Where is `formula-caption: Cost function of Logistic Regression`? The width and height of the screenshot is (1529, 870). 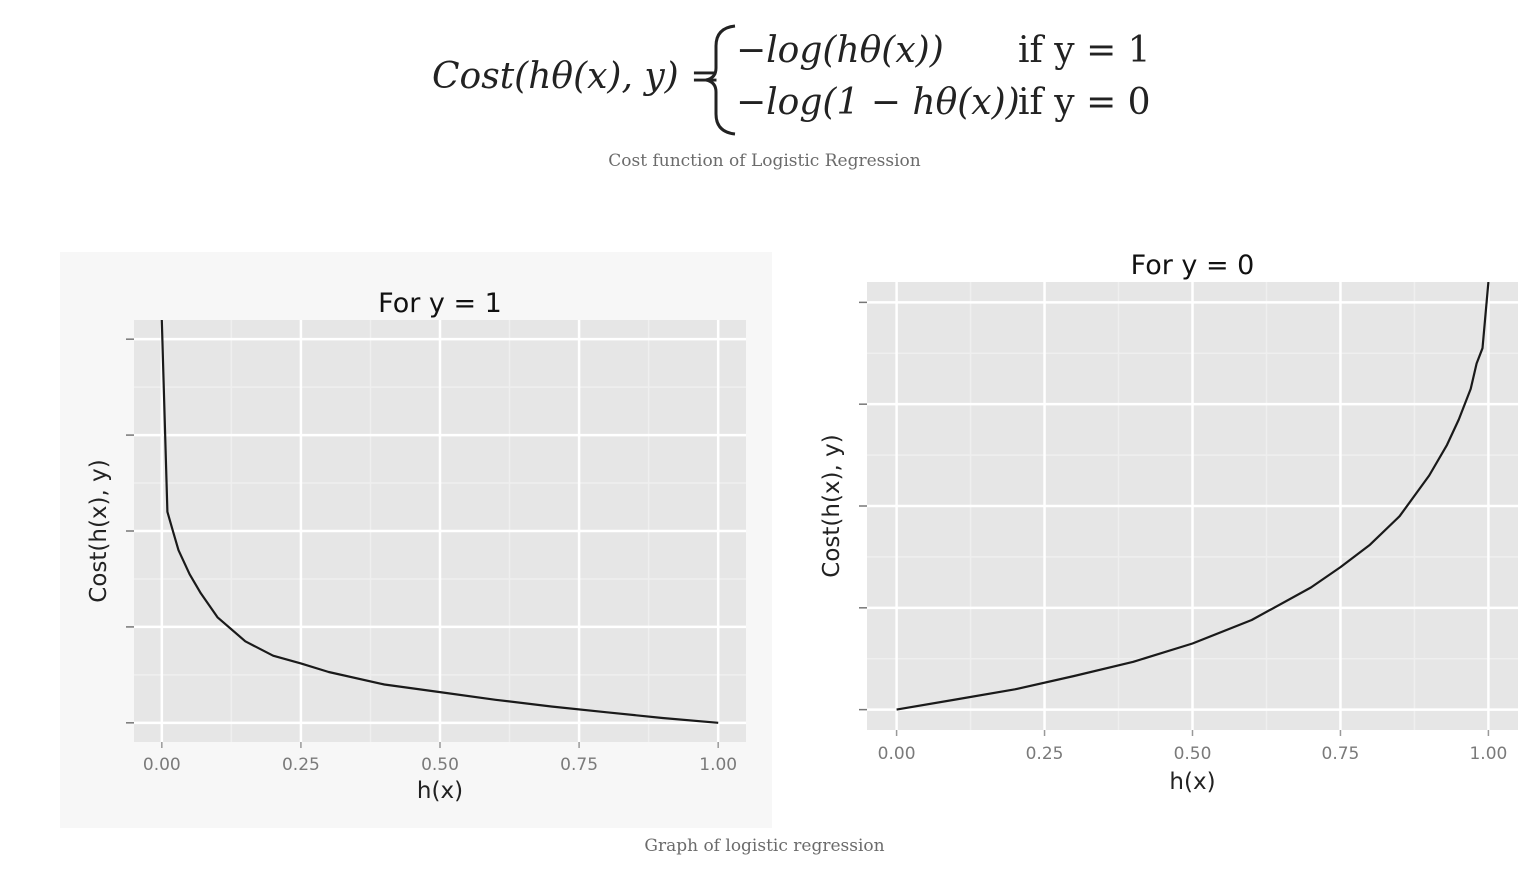 formula-caption: Cost function of Logistic Regression is located at coordinates (764, 161).